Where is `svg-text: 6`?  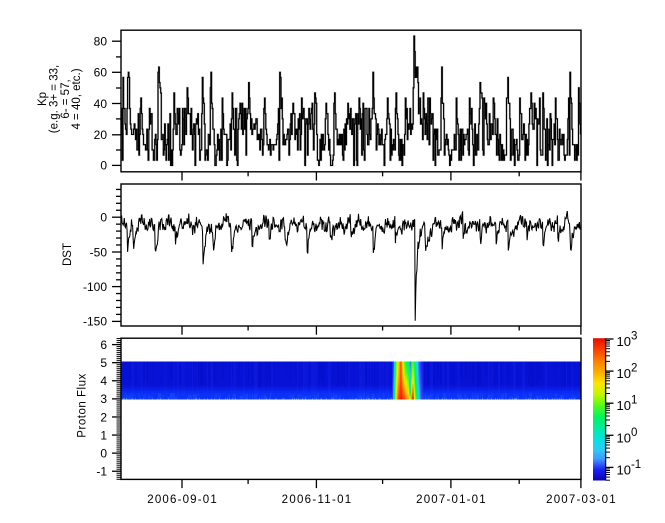 svg-text: 6 is located at coordinates (103, 345).